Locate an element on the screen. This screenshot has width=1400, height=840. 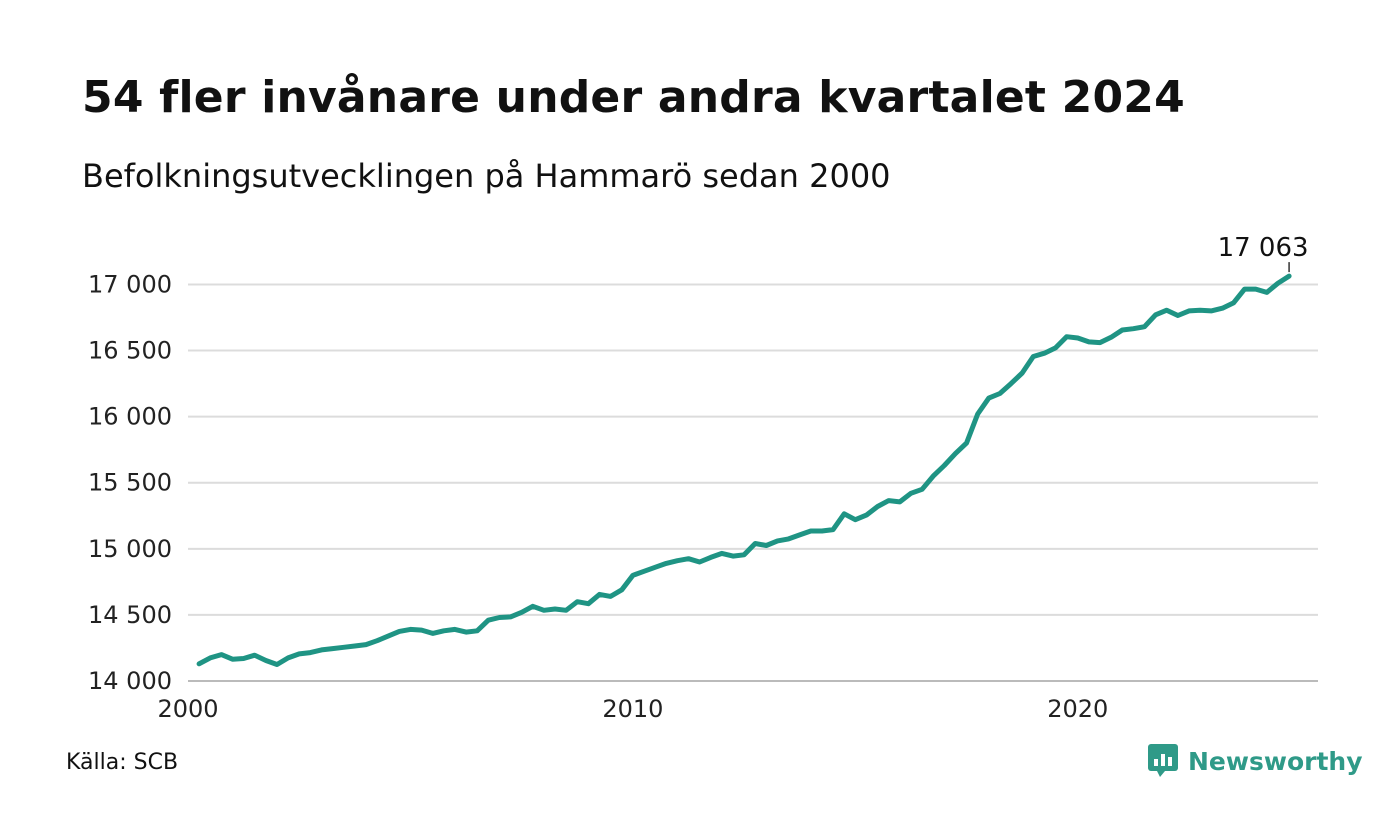
brand-name: Newsworthy is located at coordinates (1275, 761).